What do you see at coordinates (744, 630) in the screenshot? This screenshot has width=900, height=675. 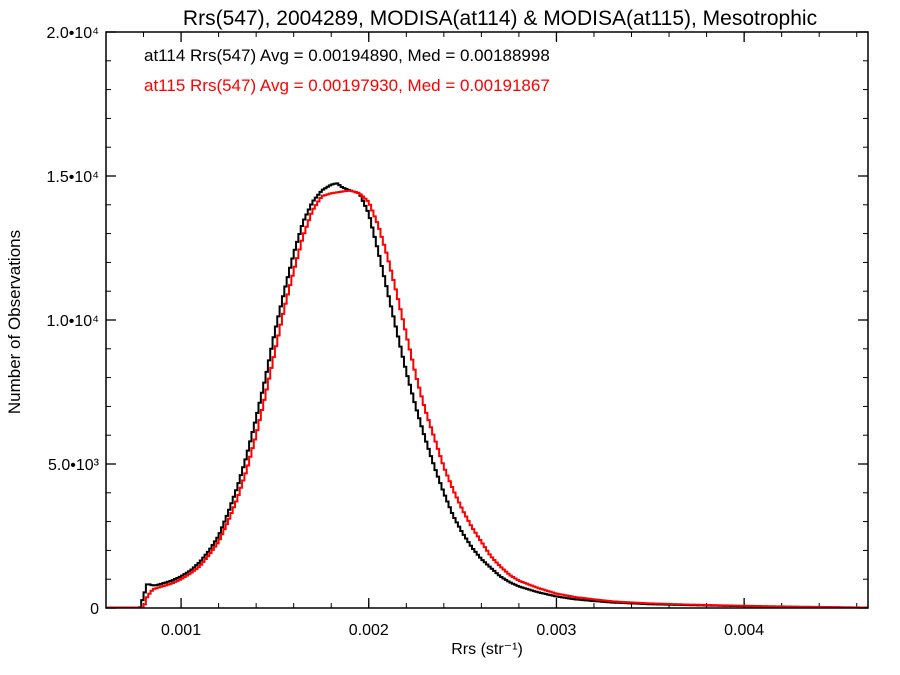 I see `x-tick-label: 0.004` at bounding box center [744, 630].